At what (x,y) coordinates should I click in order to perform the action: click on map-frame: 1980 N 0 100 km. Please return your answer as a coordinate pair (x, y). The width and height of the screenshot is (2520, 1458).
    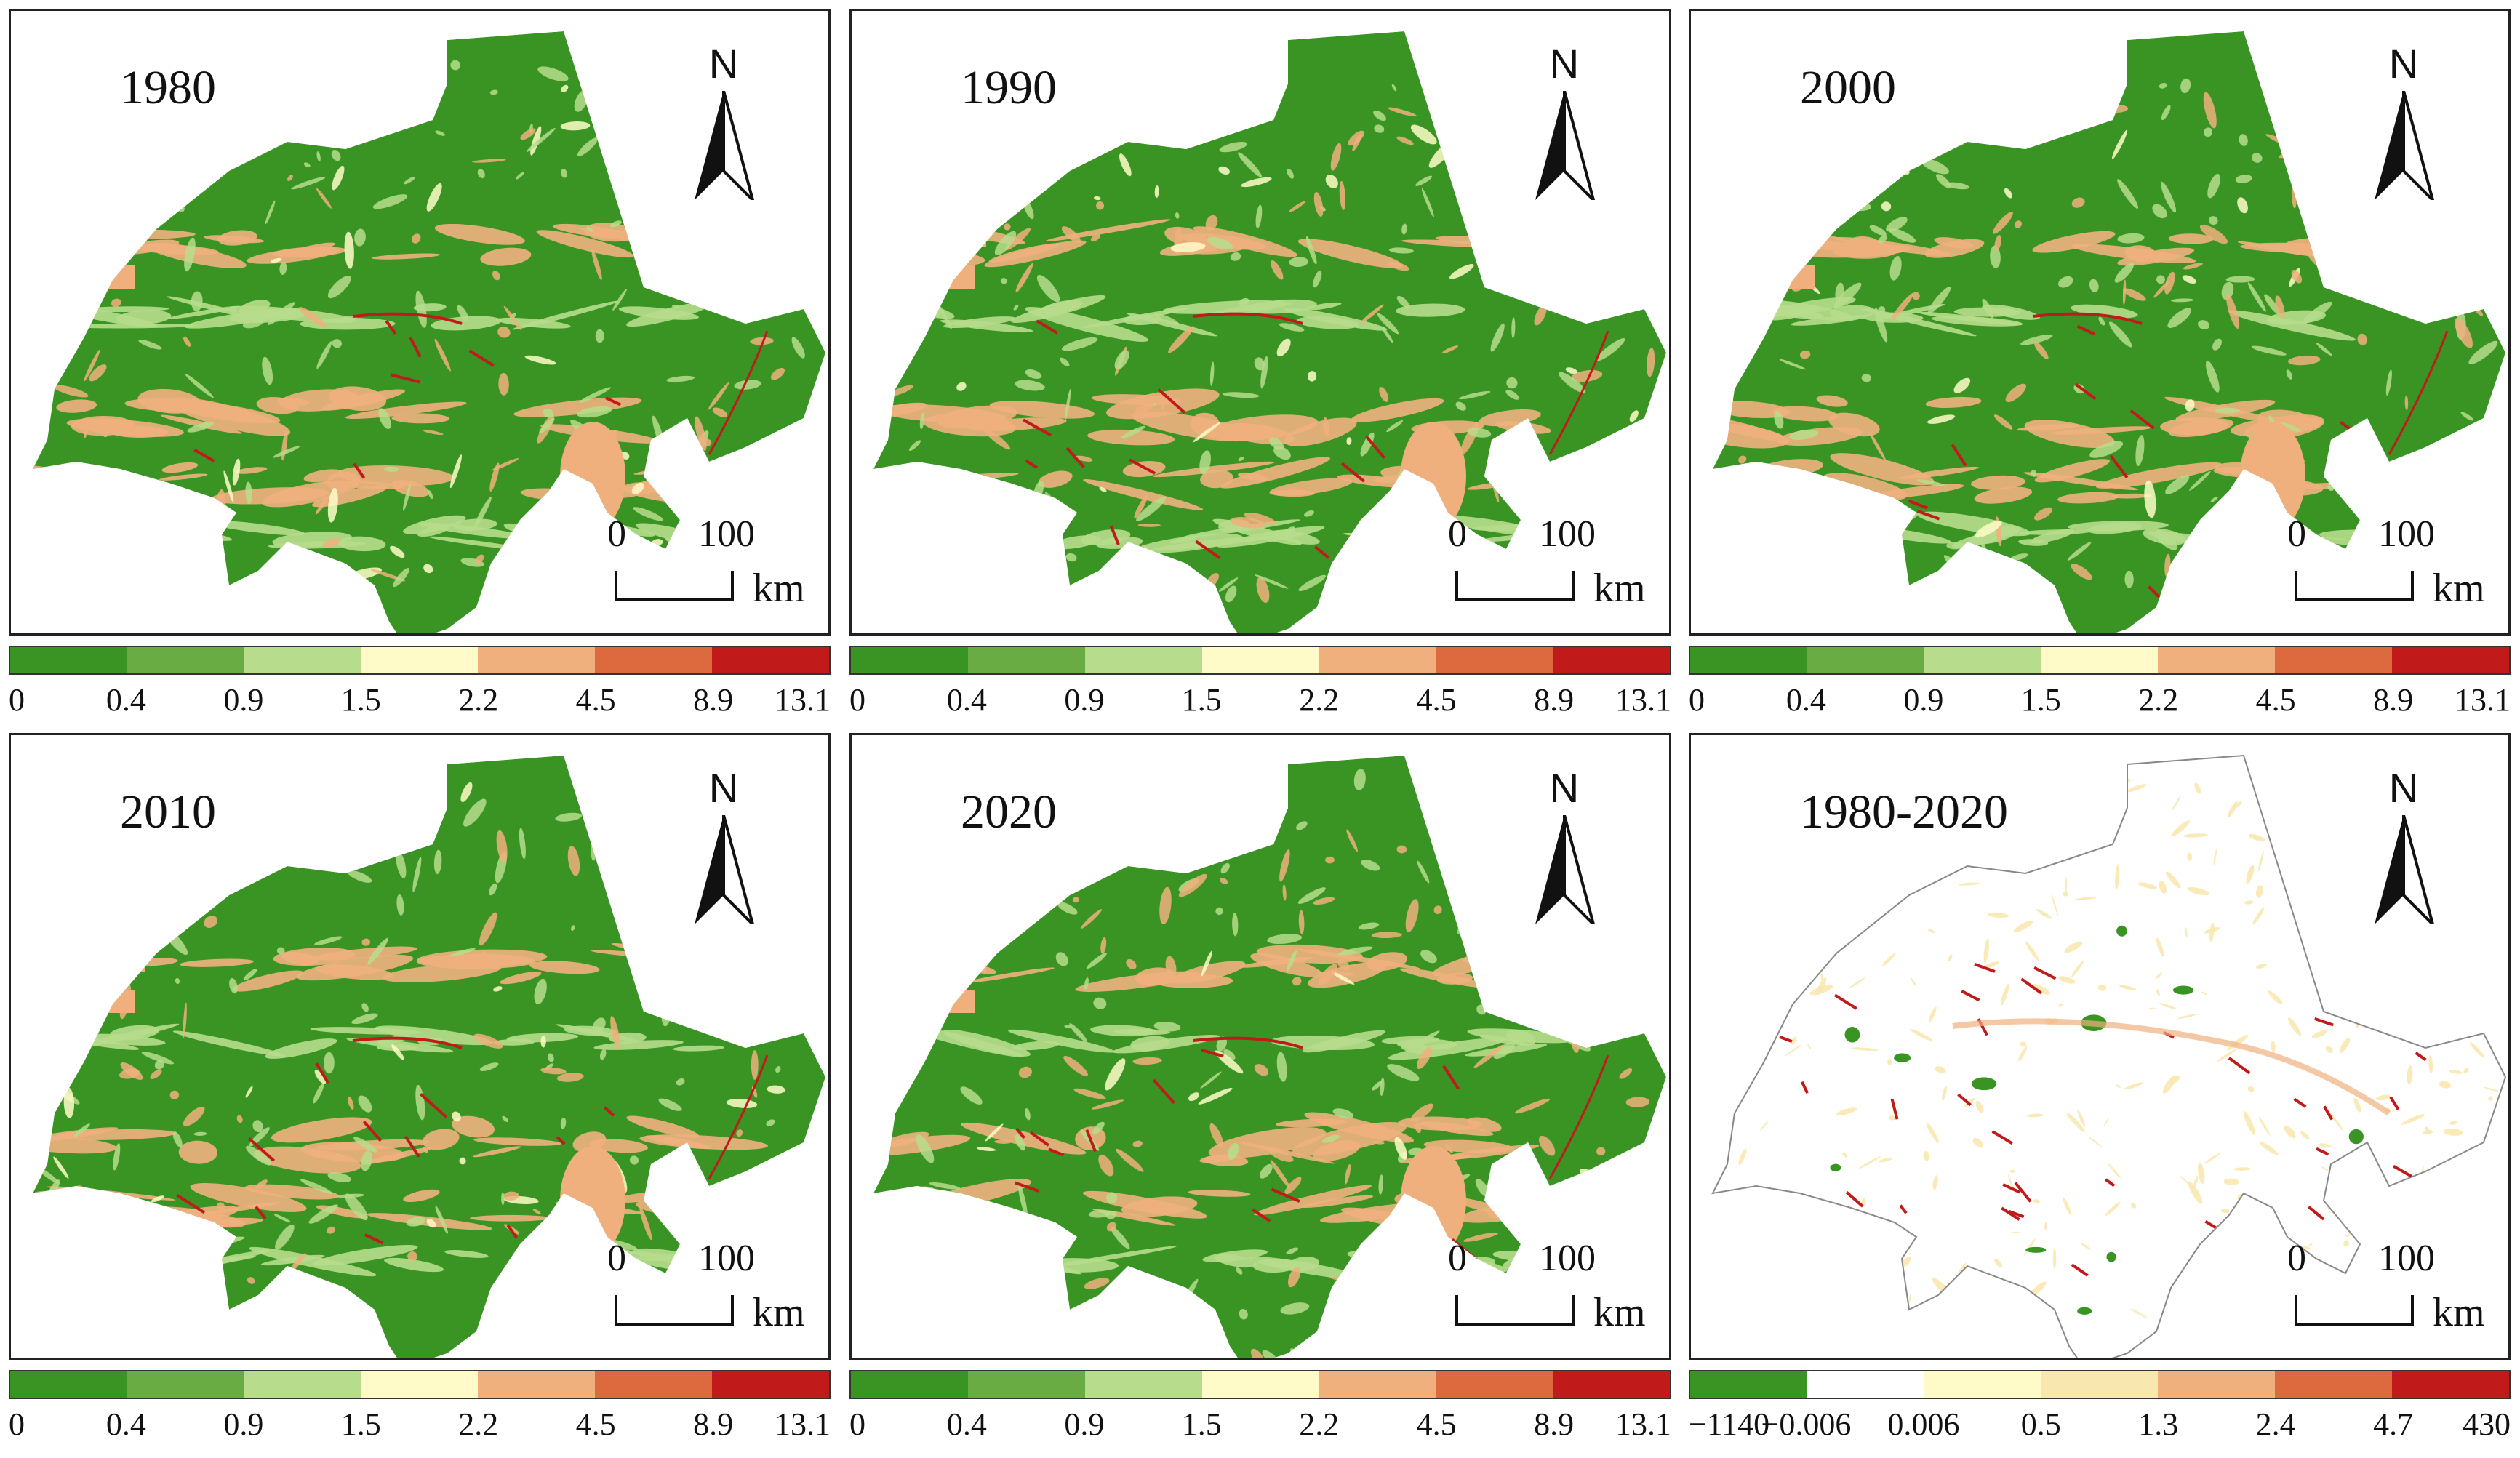
    Looking at the image, I should click on (420, 322).